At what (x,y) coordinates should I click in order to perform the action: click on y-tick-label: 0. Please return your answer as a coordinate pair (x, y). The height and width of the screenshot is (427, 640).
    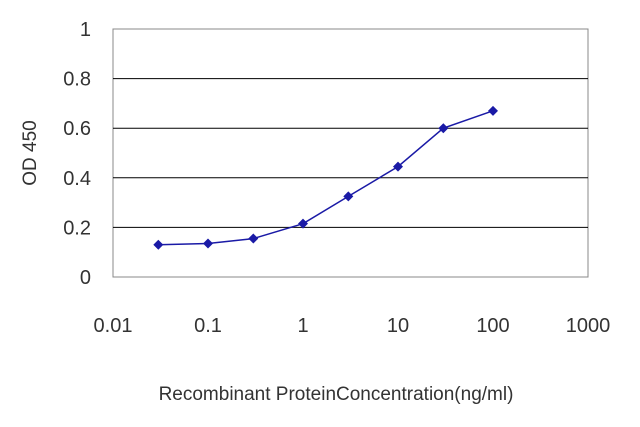
    Looking at the image, I should click on (85, 278).